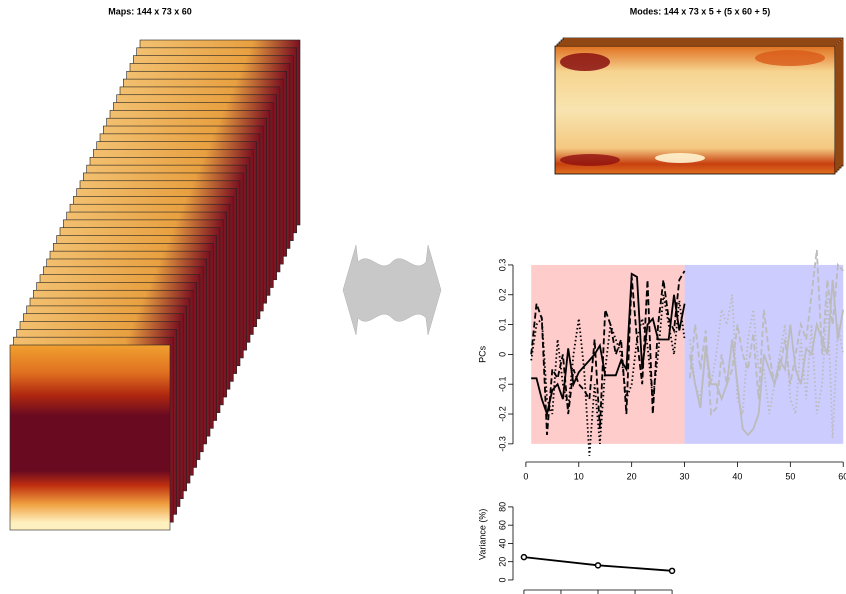 The height and width of the screenshot is (594, 846). I want to click on x-tick-label: 20, so click(632, 476).